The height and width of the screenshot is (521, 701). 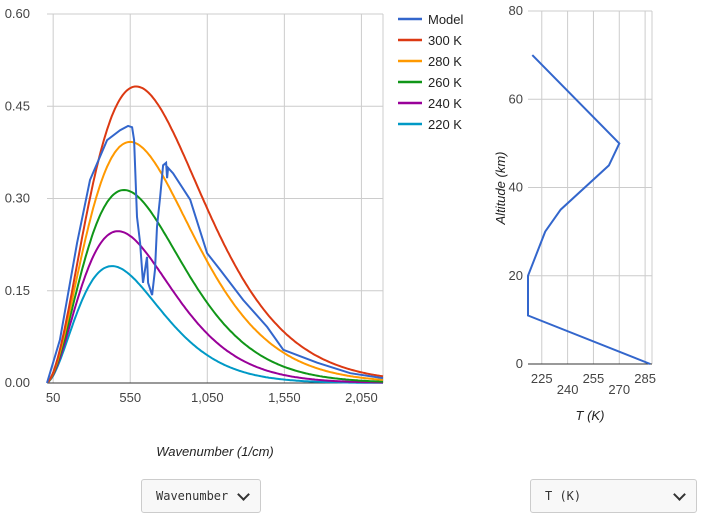 I want to click on legend-label: Model, so click(x=446, y=19).